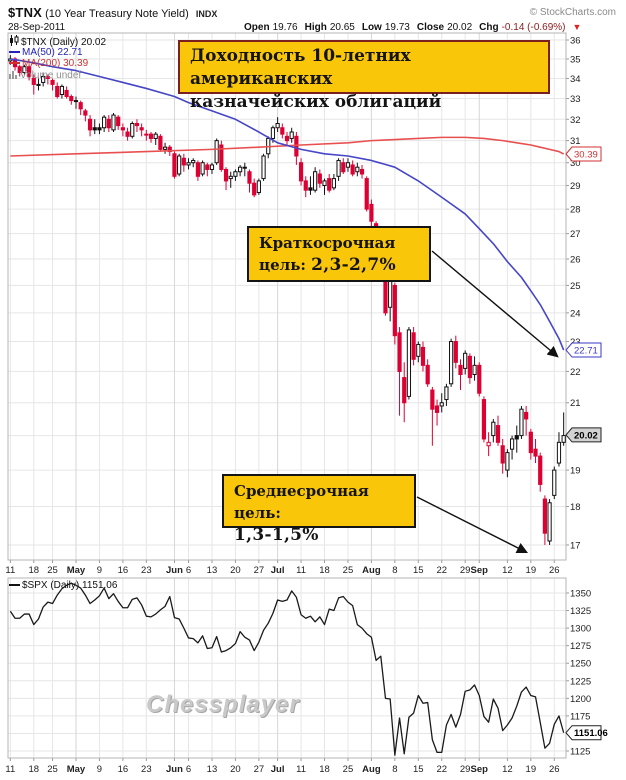  What do you see at coordinates (52, 52) in the screenshot?
I see `ma50-legend-label: MA(50) 22.71` at bounding box center [52, 52].